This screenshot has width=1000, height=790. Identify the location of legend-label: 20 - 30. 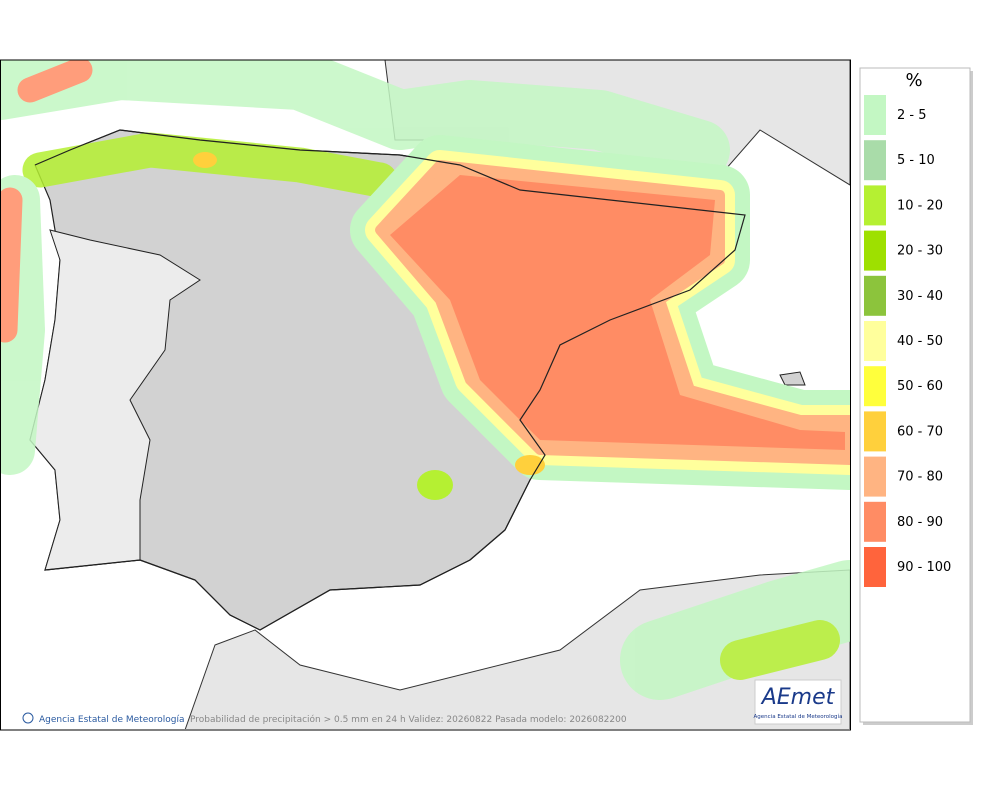
(920, 251).